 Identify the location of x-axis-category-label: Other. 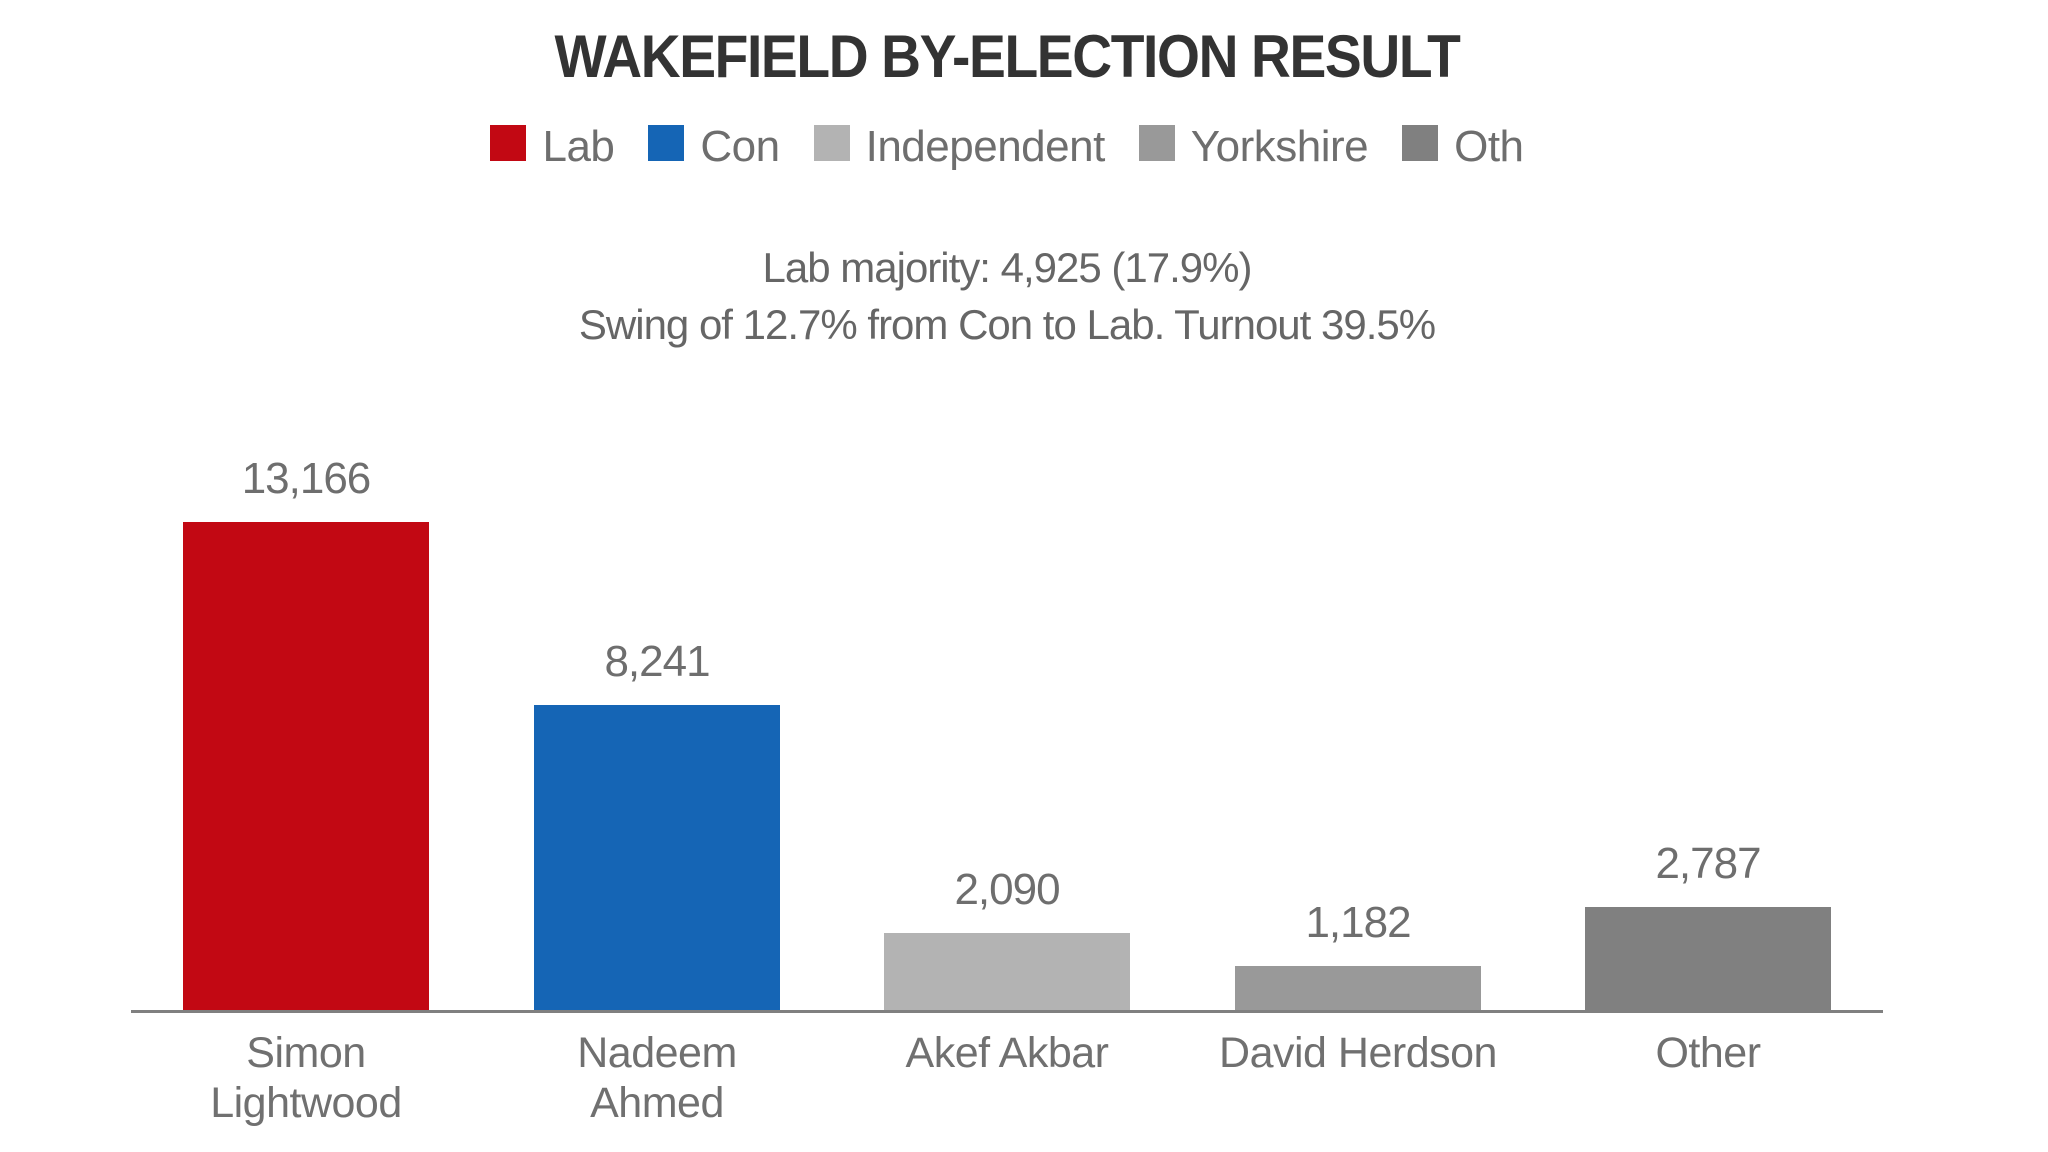
(1708, 1053).